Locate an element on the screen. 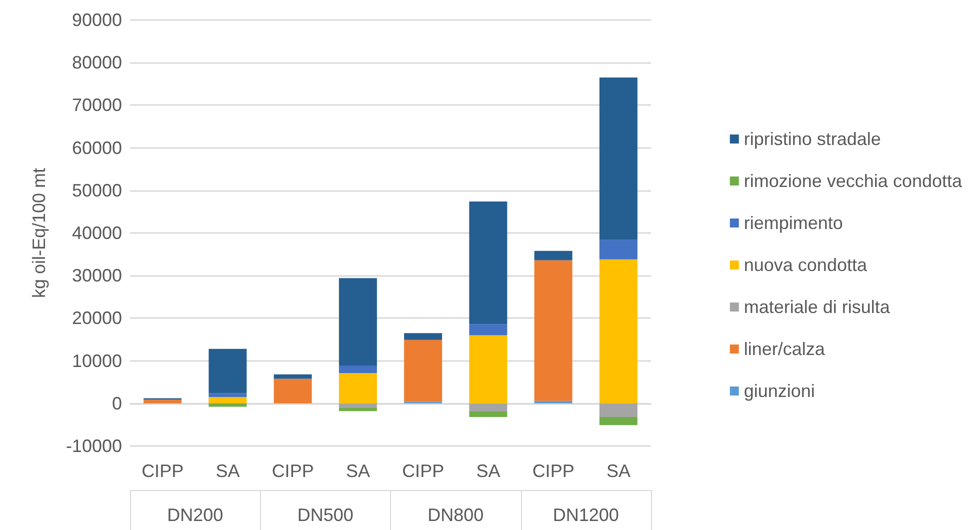  legend-label: rimozione vecchia condotta is located at coordinates (853, 181).